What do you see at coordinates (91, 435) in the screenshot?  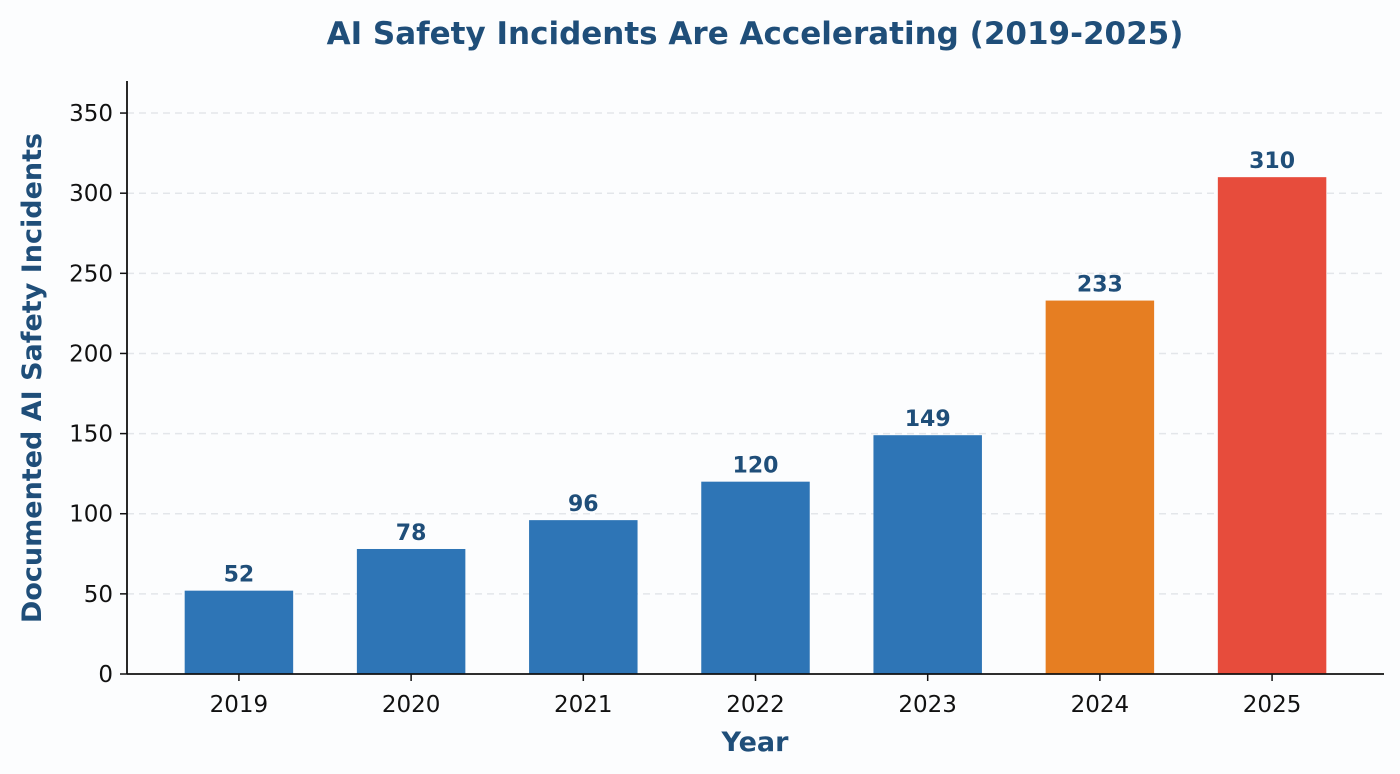 I see `y-tick-label-150: 150` at bounding box center [91, 435].